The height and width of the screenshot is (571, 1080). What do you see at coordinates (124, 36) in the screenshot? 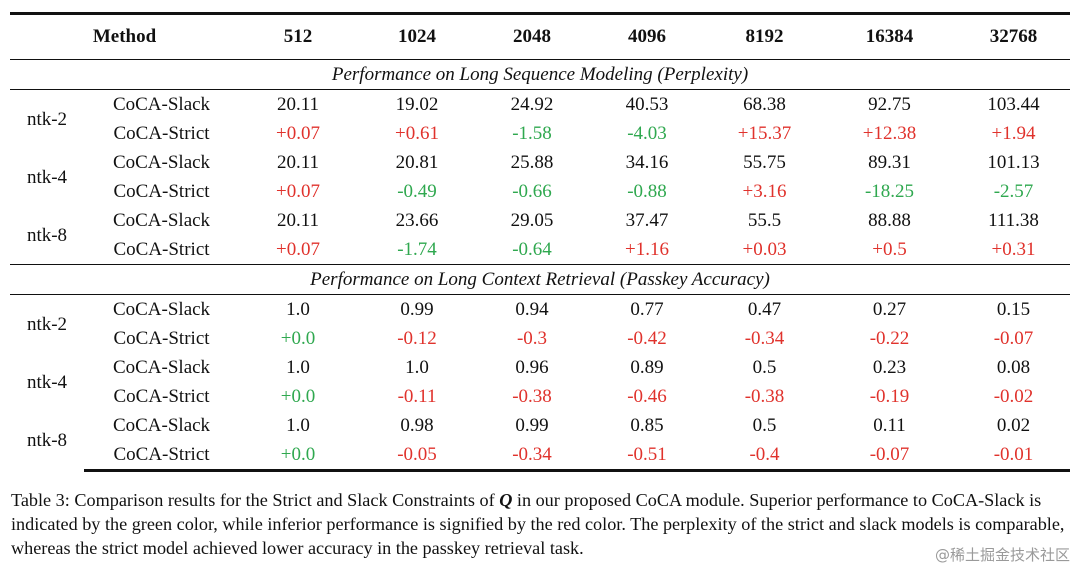
I see `method-header: Method` at bounding box center [124, 36].